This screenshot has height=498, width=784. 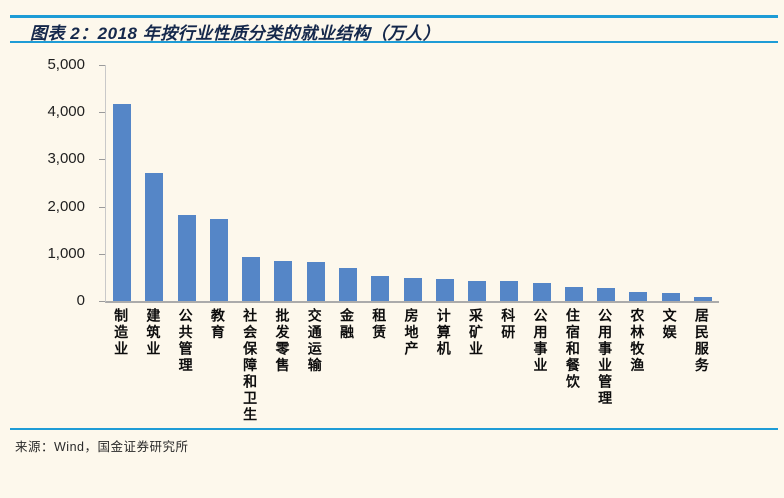 What do you see at coordinates (66, 64) in the screenshot?
I see `y-axis-tick-label: 5,000` at bounding box center [66, 64].